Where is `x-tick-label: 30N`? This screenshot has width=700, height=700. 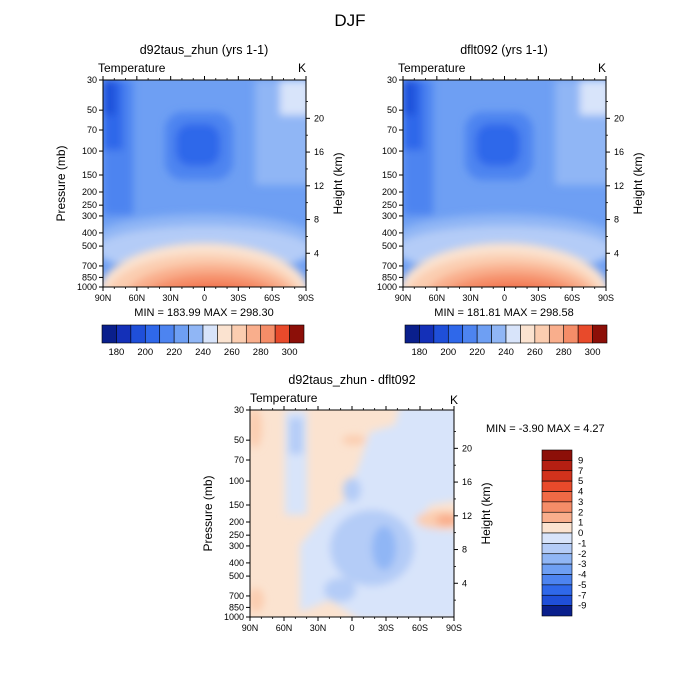 x-tick-label: 30N is located at coordinates (470, 298).